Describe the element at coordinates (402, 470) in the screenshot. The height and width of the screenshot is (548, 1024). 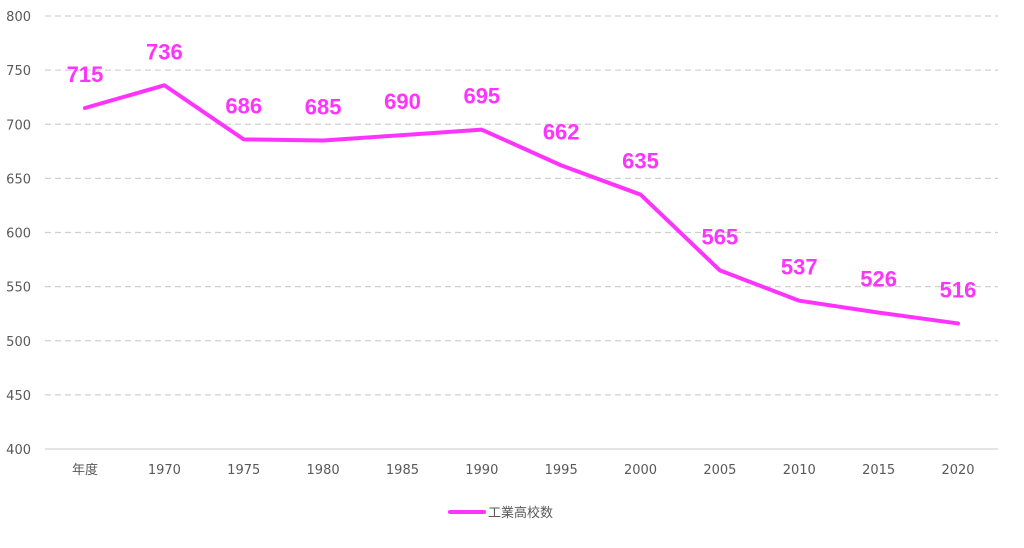
I see `x-tick-label: 1985` at that location.